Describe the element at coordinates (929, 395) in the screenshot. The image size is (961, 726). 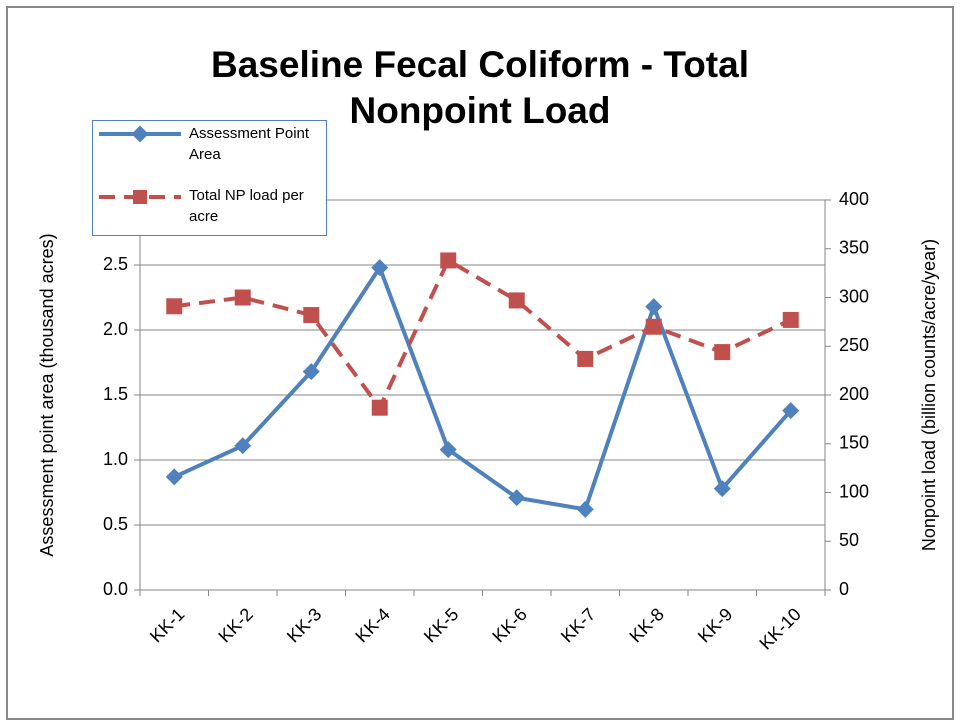
I see `y2-axis-label: Nonpoint load (billion counts/acre/year)` at that location.